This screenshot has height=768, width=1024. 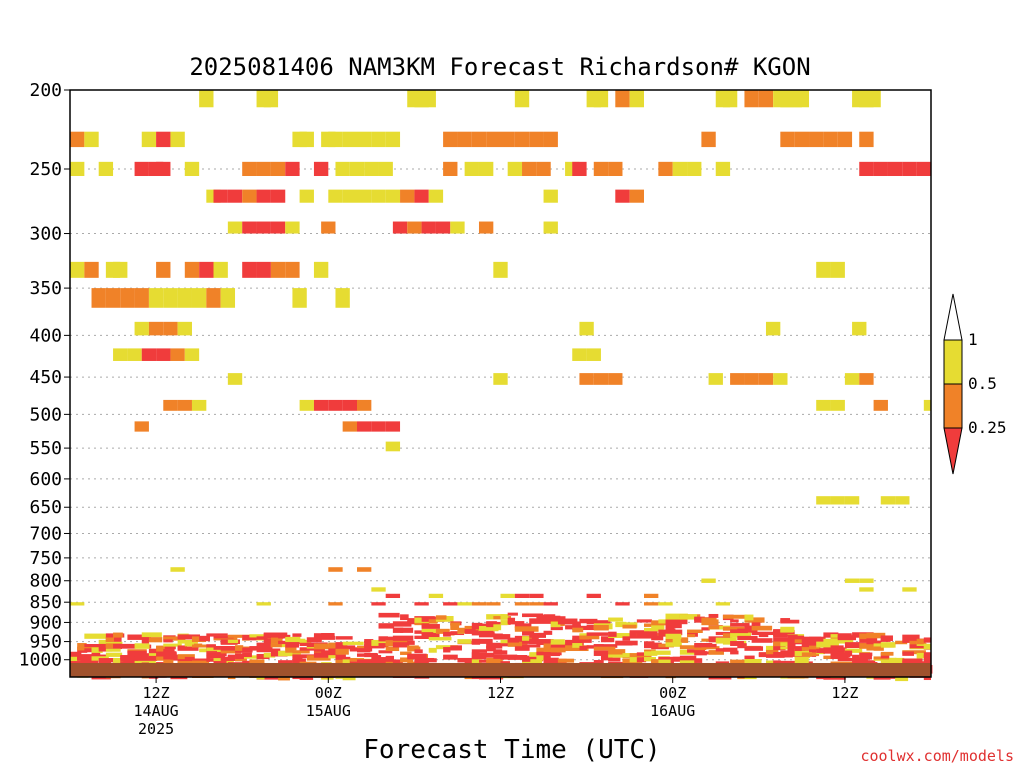 I want to click on credit-text: coolwx.com/models, so click(x=937, y=756).